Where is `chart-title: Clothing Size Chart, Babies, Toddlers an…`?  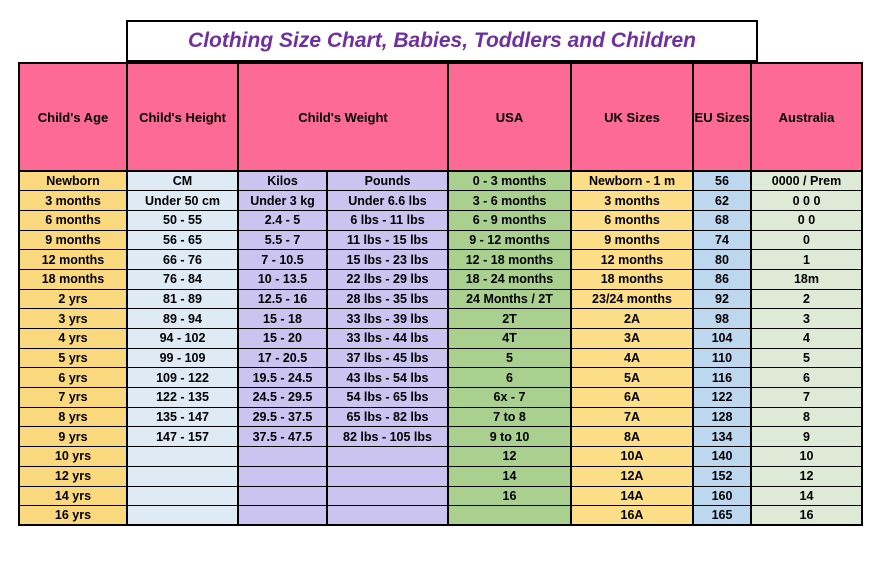 chart-title: Clothing Size Chart, Babies, Toddlers an… is located at coordinates (442, 40).